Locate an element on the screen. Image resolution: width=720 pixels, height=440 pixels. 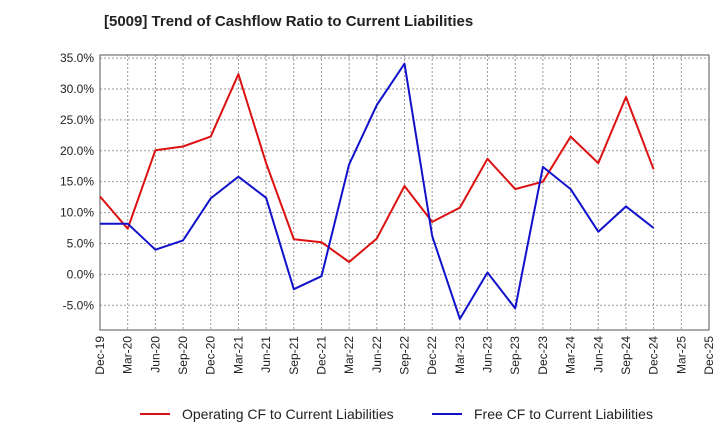
x-tick-label: Jun-21 is located at coordinates (266, 354).